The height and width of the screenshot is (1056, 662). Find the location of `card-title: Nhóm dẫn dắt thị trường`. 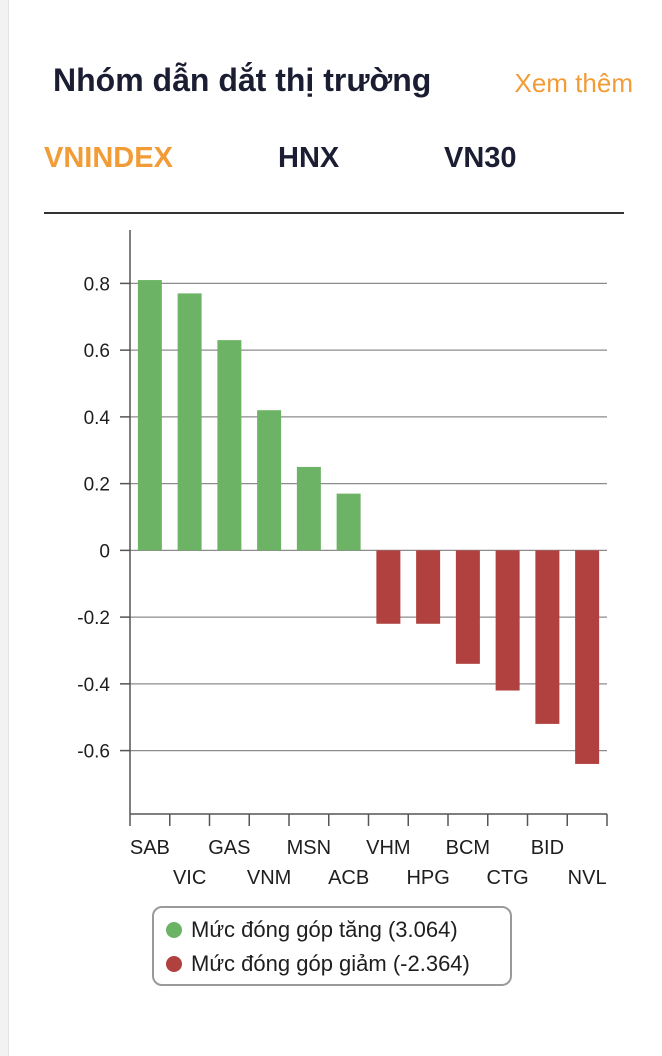

card-title: Nhóm dẫn dắt thị trường is located at coordinates (242, 80).